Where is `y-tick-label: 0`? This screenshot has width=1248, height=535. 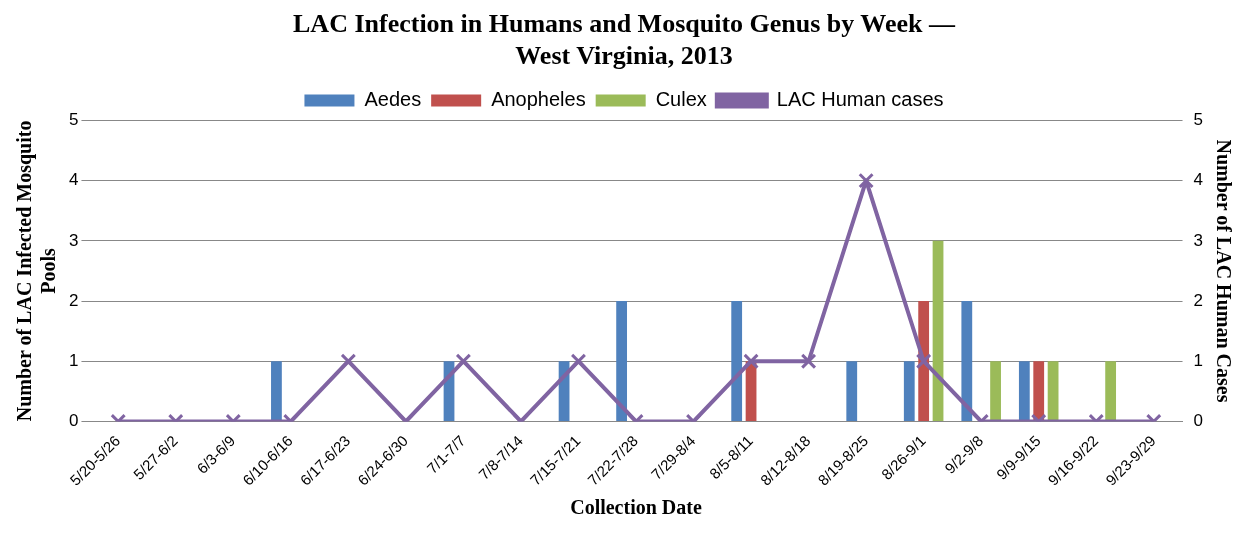
y-tick-label: 0 is located at coordinates (73, 421).